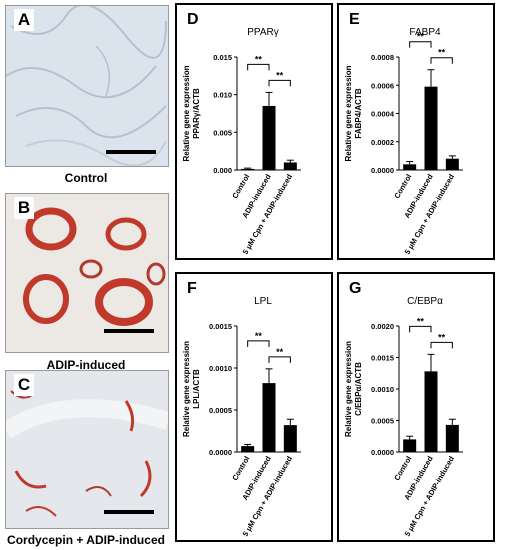 This screenshot has height=550, width=510. I want to click on panel-label-c: C, so click(24, 385).